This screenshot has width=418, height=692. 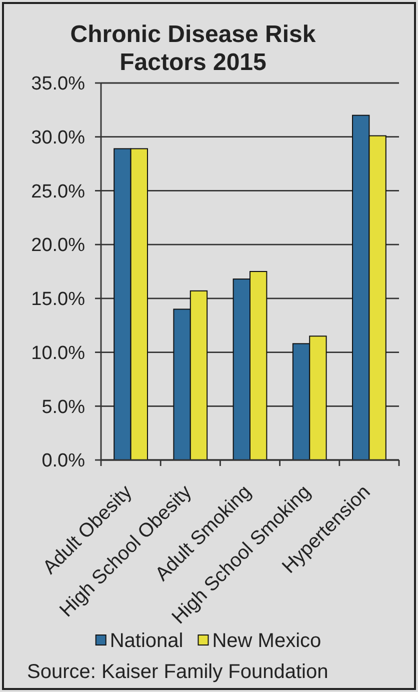 I want to click on y-tick-label: 20.0%, so click(x=58, y=245).